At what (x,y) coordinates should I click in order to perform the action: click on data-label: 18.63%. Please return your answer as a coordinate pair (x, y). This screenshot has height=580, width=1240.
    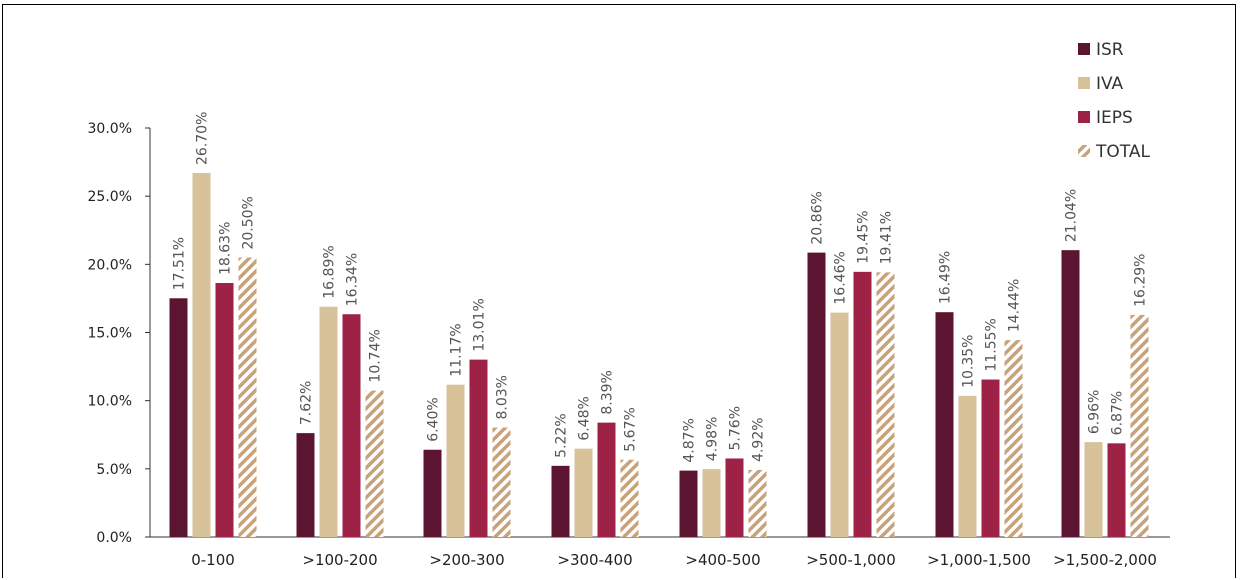
    Looking at the image, I should click on (226, 248).